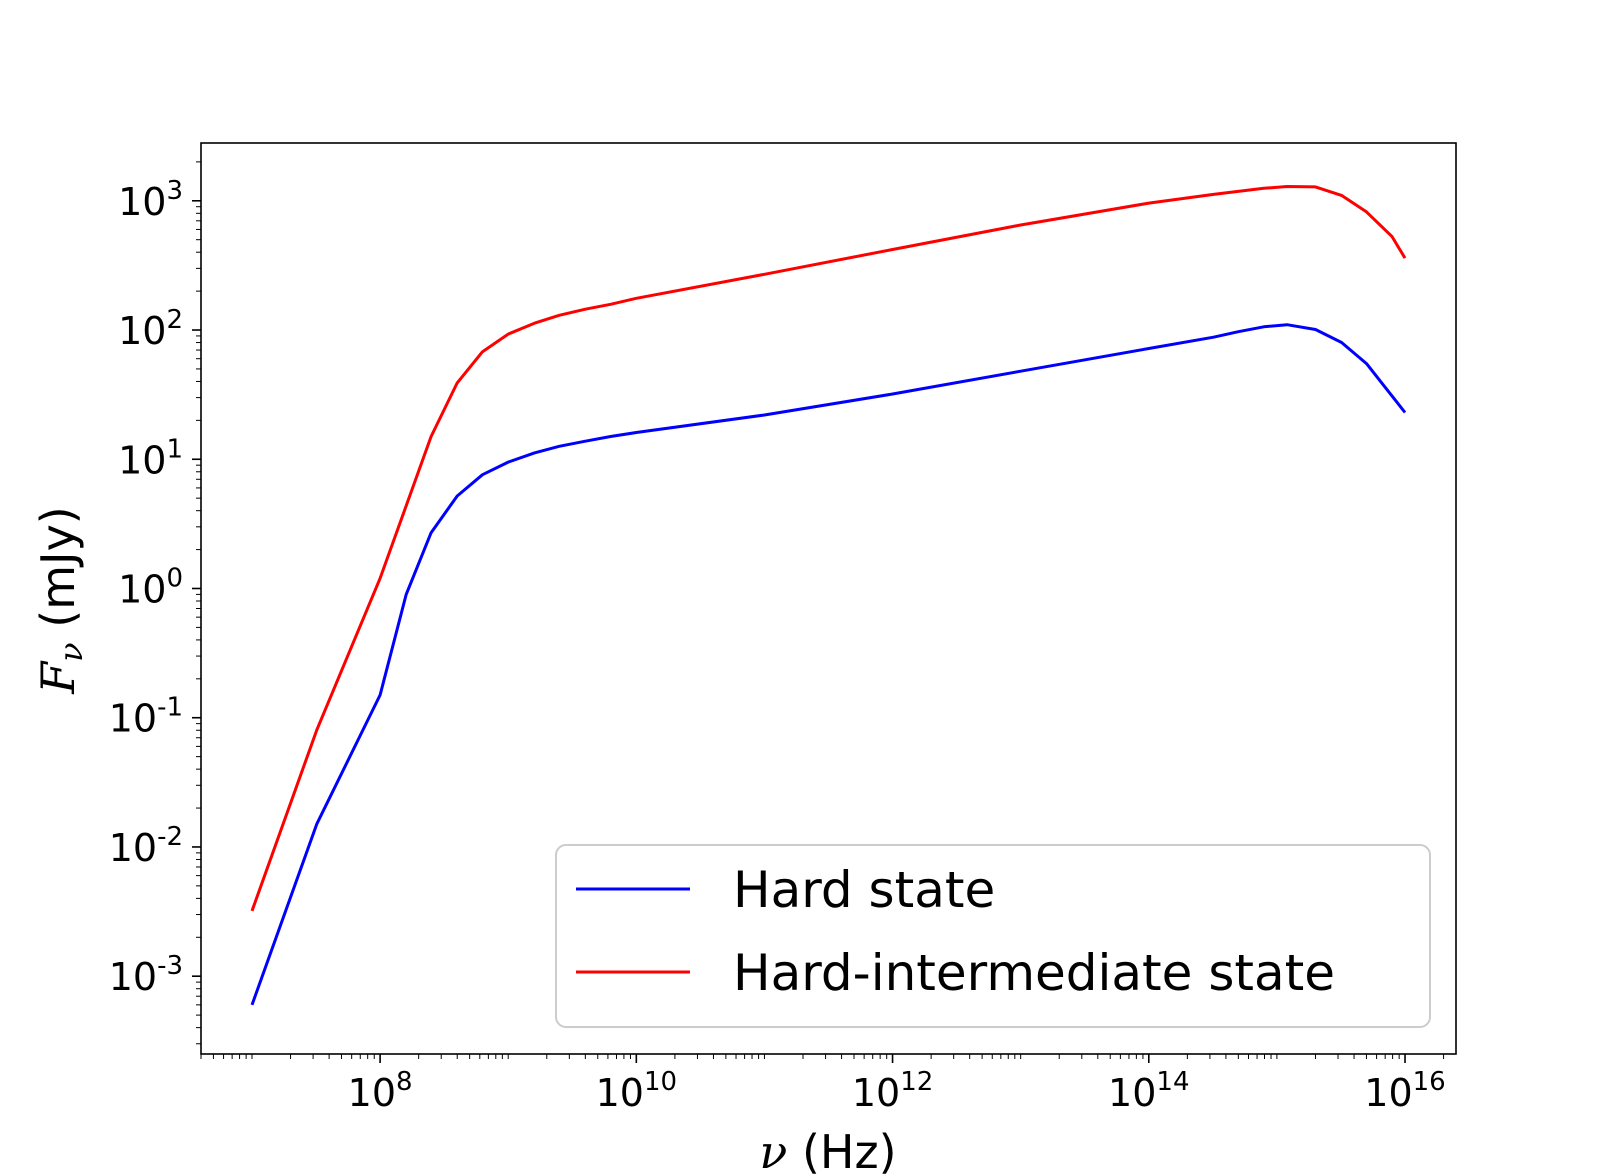  What do you see at coordinates (1404, 1091) in the screenshot?
I see `x-tick-label: 1016` at bounding box center [1404, 1091].